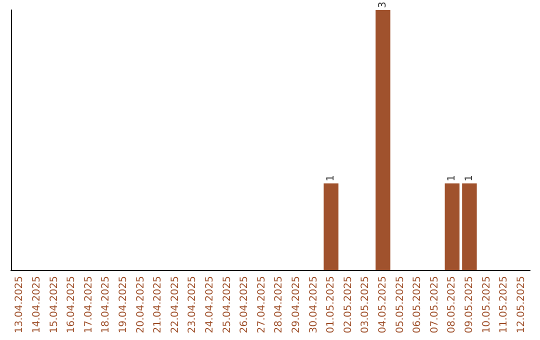 The width and height of the screenshot is (540, 340). Describe the element at coordinates (175, 305) in the screenshot. I see `x-tick-label: 22.04.2025` at that location.